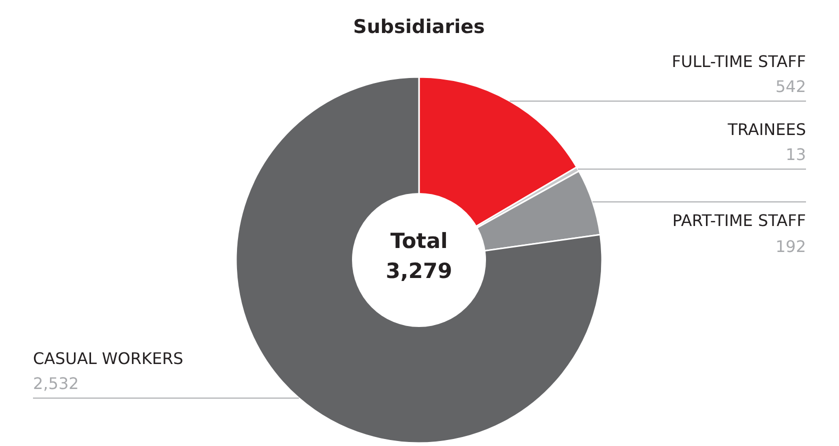 This screenshot has height=446, width=839. What do you see at coordinates (790, 86) in the screenshot?
I see `data-label: 542` at bounding box center [790, 86].